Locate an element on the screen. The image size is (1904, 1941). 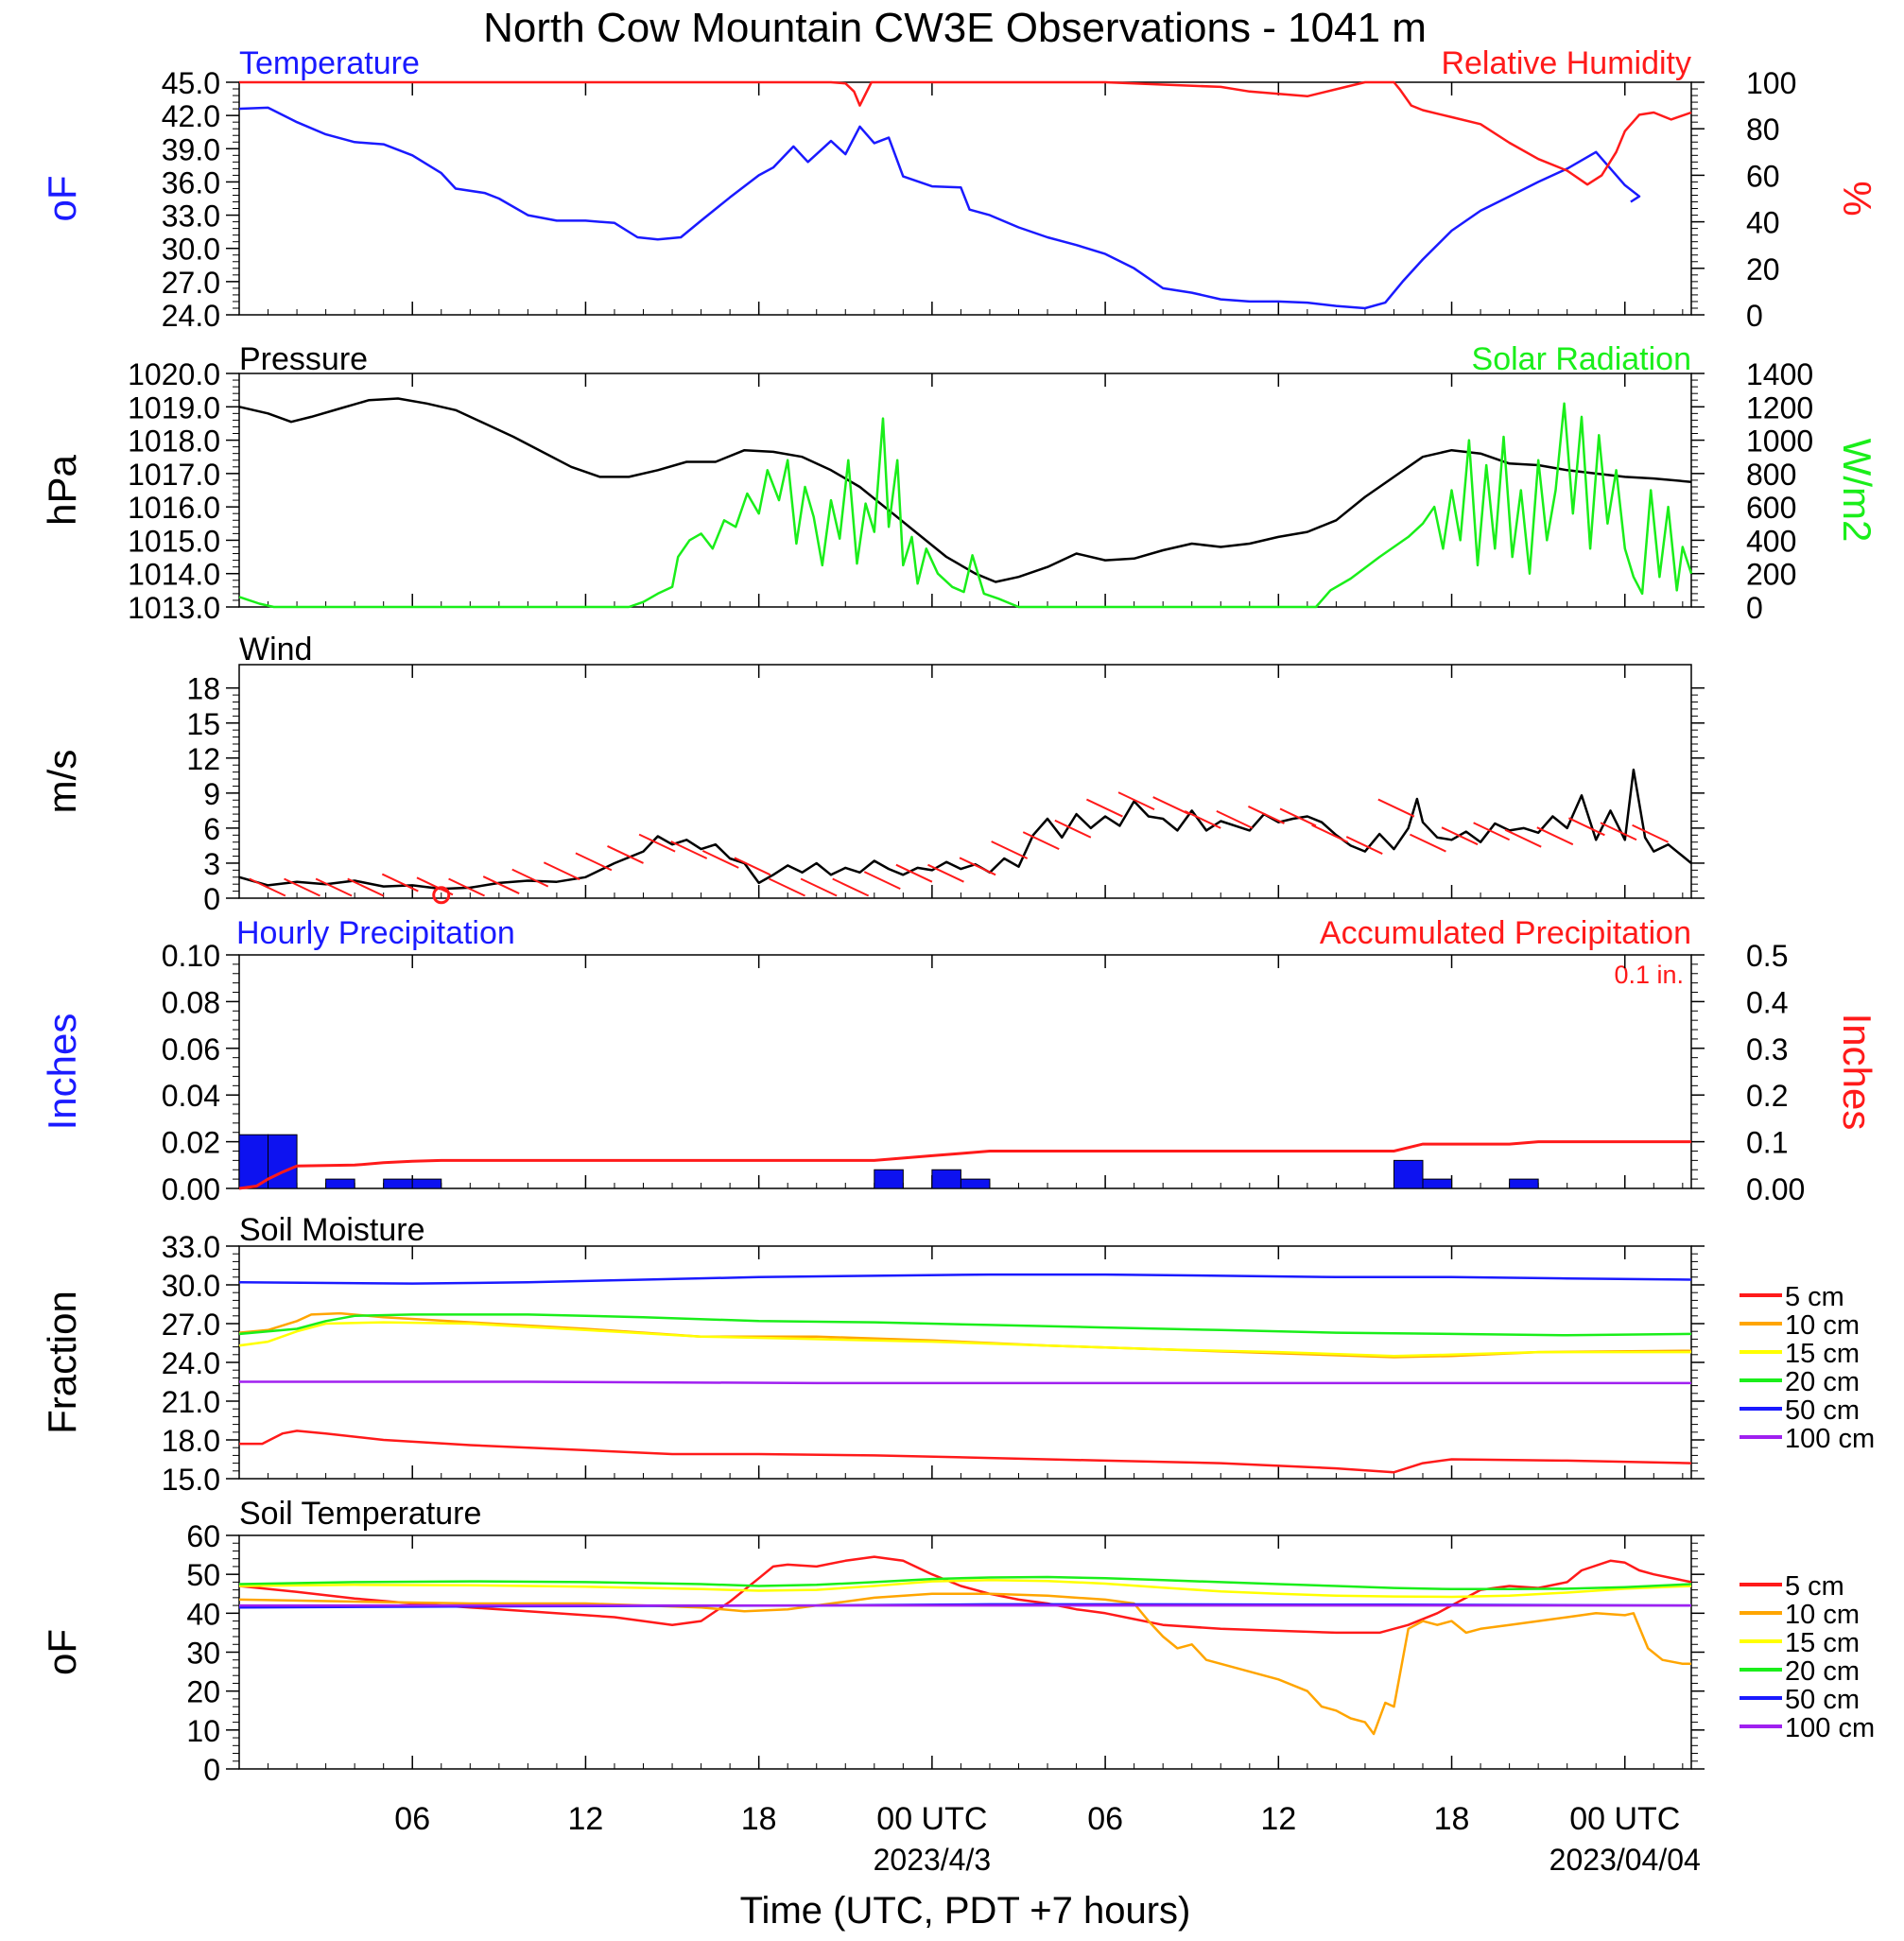
pressure_solar-ytick-label: 1014.0 is located at coordinates (174, 575).